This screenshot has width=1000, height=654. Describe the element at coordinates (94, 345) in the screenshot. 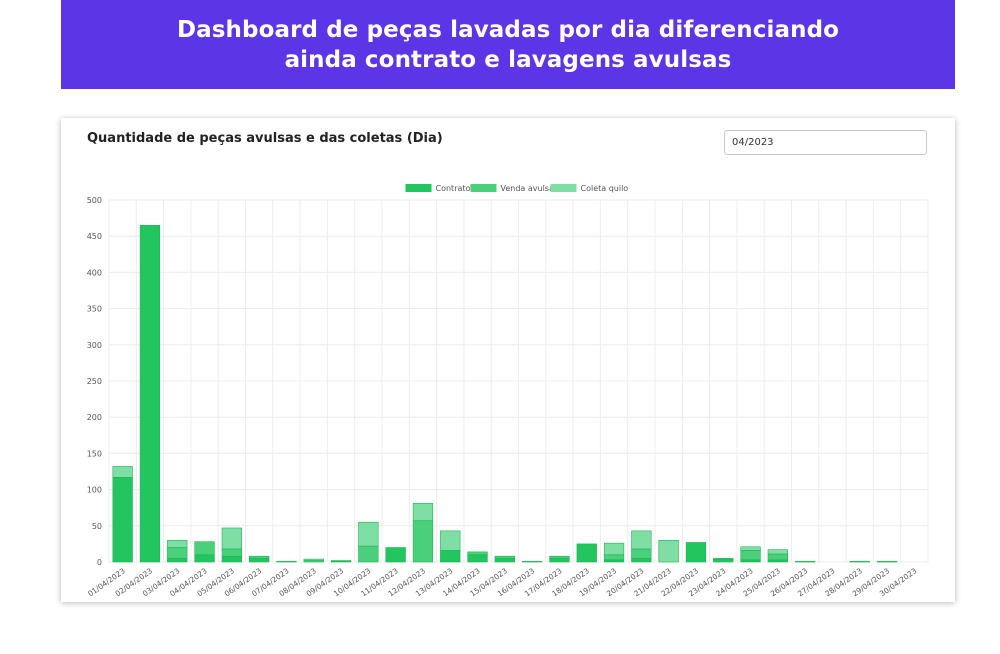

I see `y-tick-label: 300` at that location.